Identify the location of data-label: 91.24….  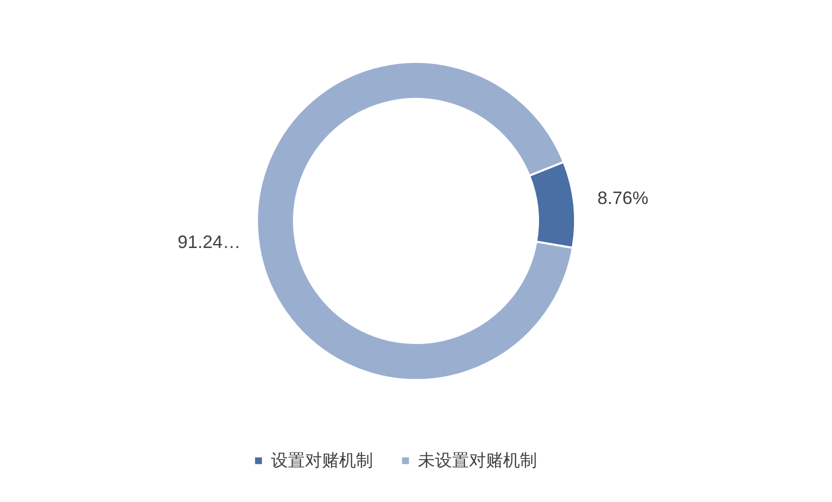
(209, 242).